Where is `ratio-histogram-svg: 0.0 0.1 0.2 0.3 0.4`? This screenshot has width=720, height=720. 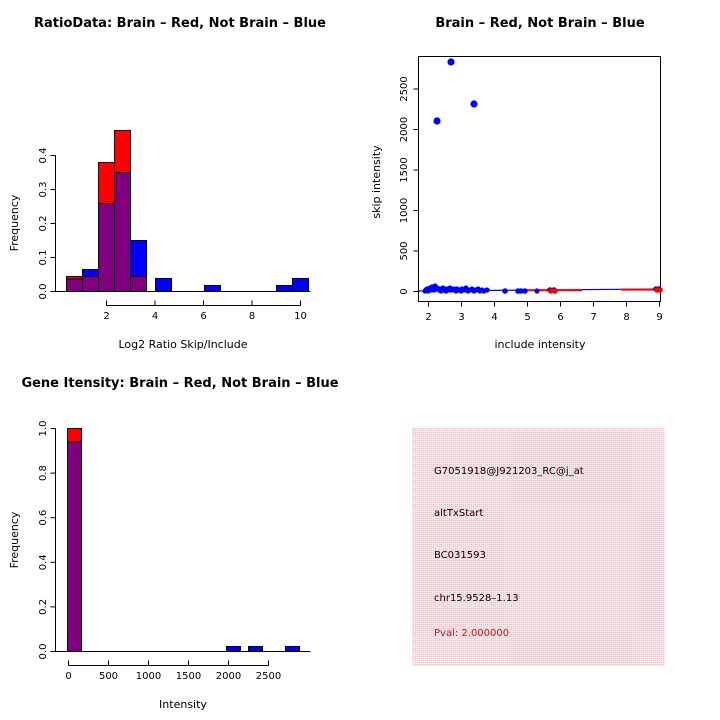
ratio-histogram-svg: 0.0 0.1 0.2 0.3 0.4 is located at coordinates (159, 240).